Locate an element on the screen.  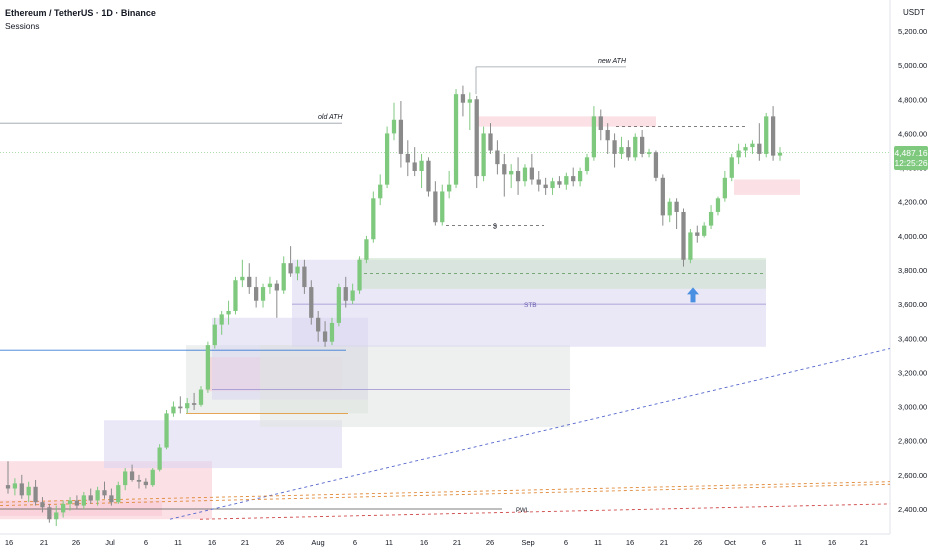
old-ath-label: old ATH is located at coordinates (330, 117).